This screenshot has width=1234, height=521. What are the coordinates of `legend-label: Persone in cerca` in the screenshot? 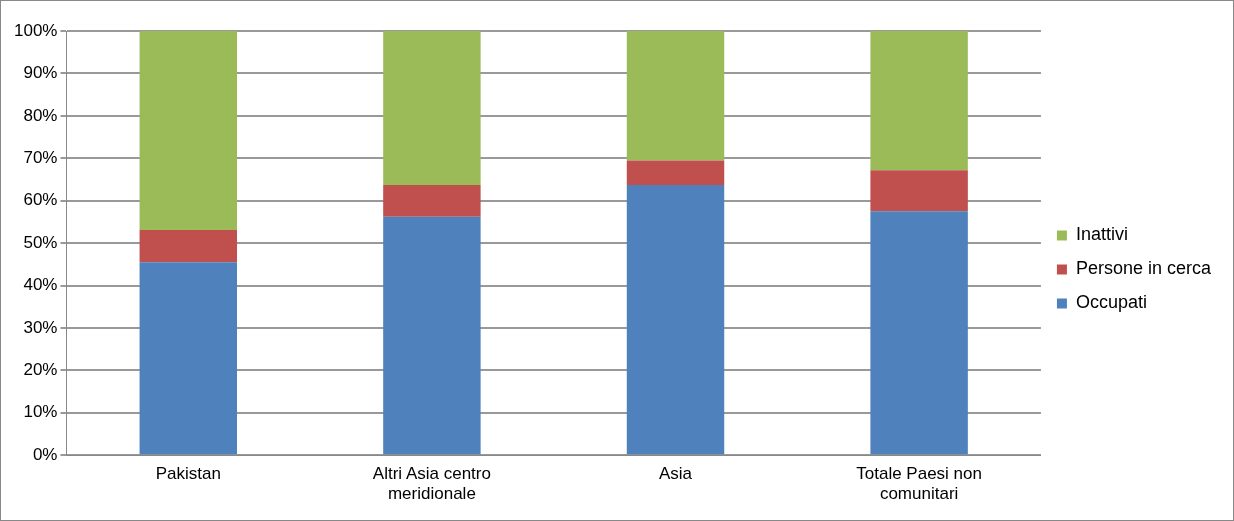 It's located at (1143, 268).